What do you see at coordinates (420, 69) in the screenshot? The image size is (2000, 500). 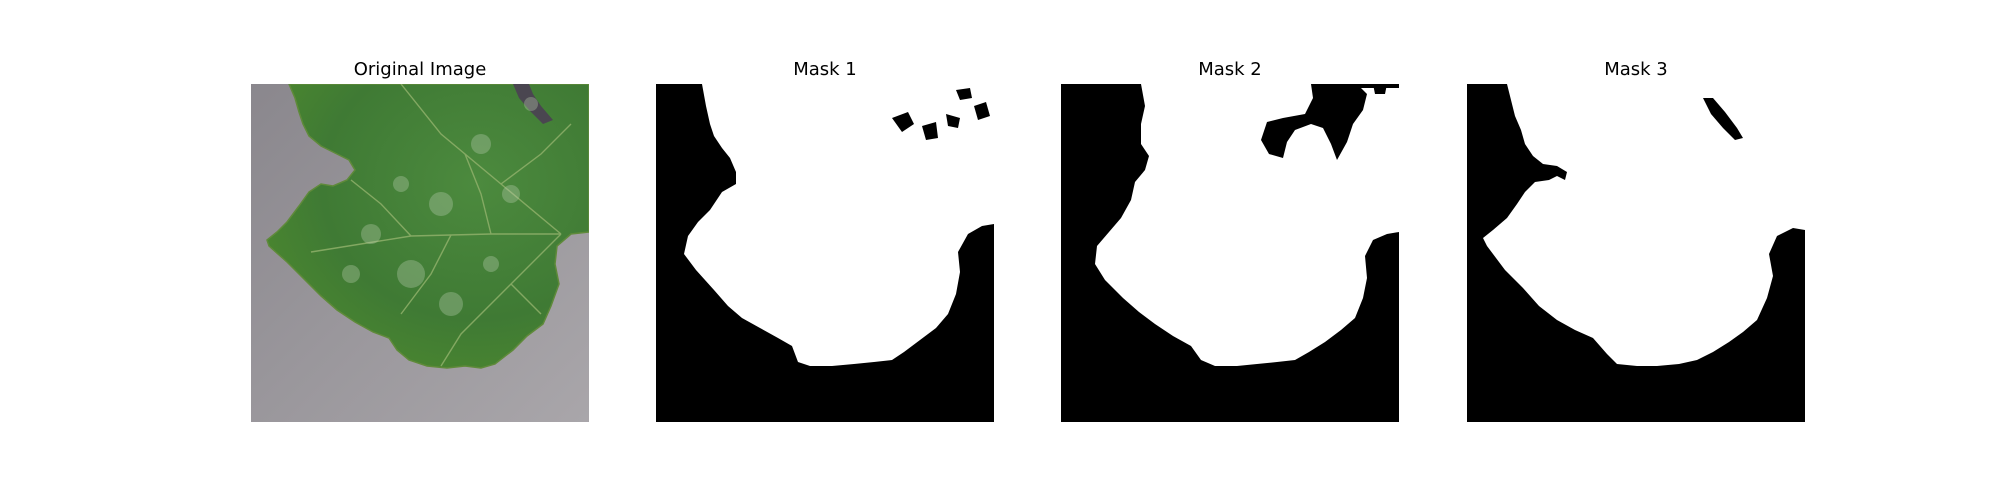 I see `original-image-title: Original Image` at bounding box center [420, 69].